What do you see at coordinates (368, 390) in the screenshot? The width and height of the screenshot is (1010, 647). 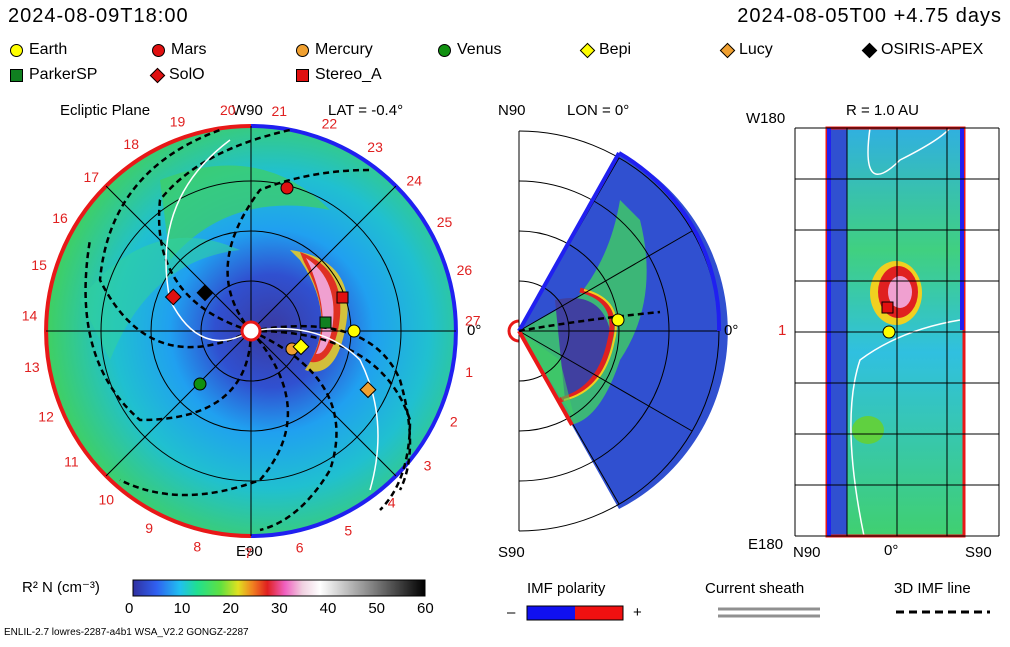 I see `lucy-marker-icon` at bounding box center [368, 390].